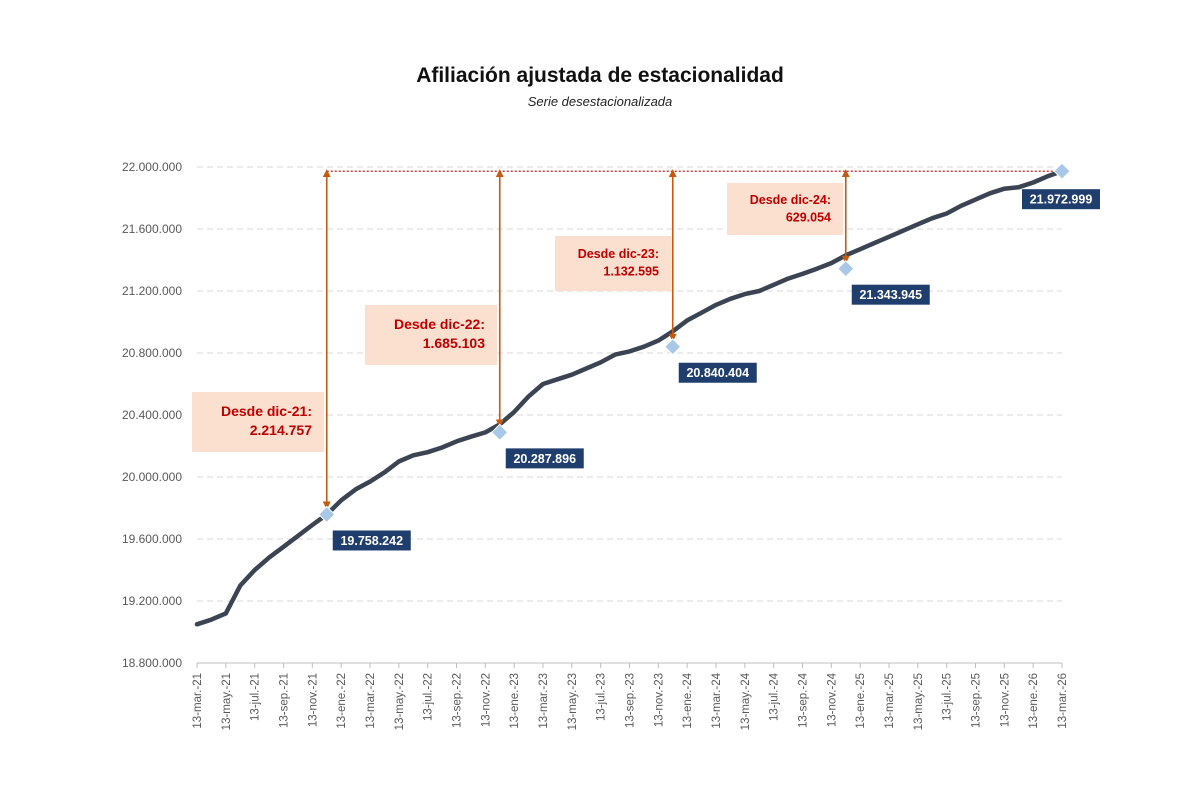  I want to click on x-tick-label: 13-sep.-23, so click(631, 700).